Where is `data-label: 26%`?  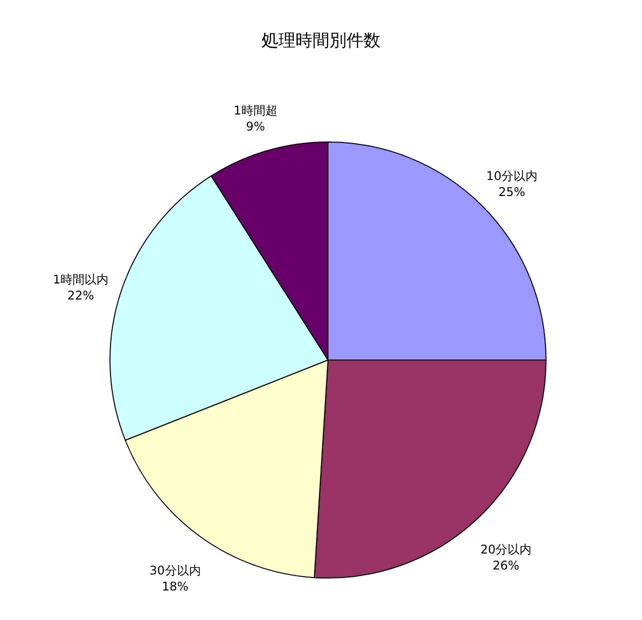 data-label: 26% is located at coordinates (506, 565).